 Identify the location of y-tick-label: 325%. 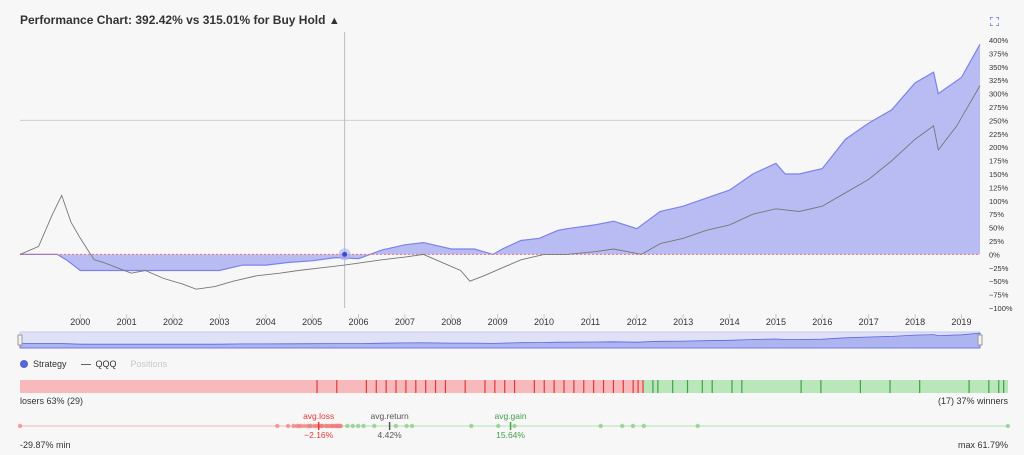
(999, 80).